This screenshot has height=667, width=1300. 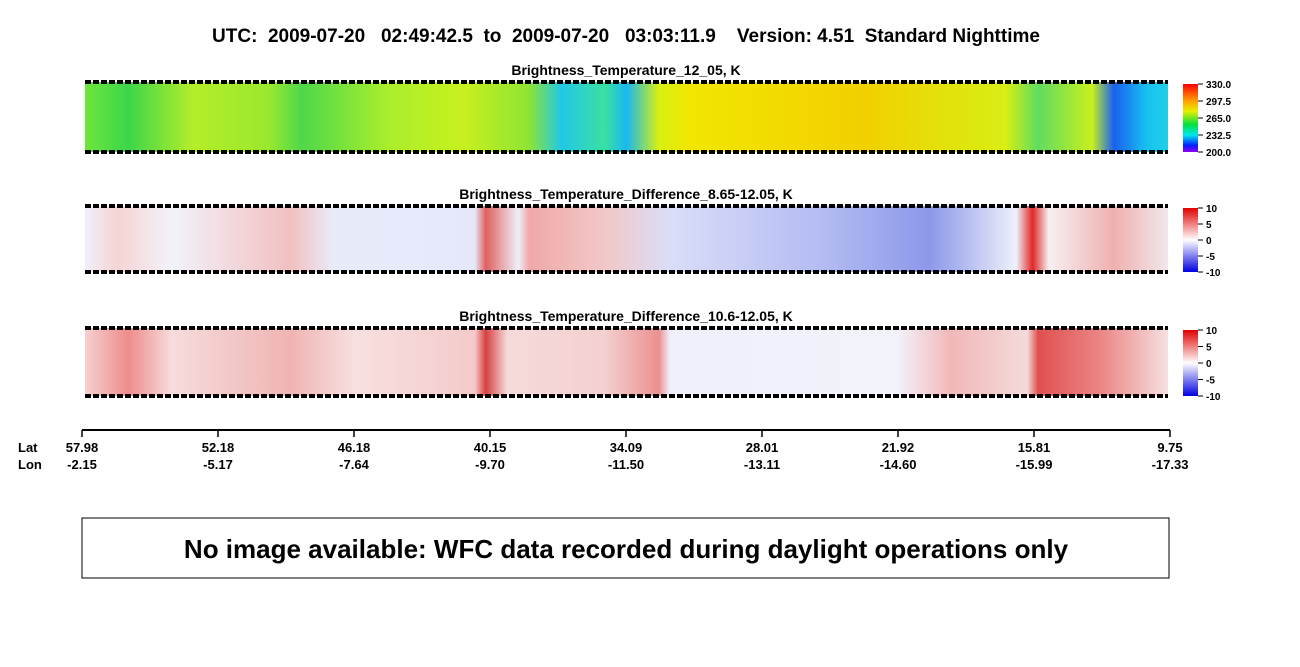 I want to click on colorbar-label: 330.0, so click(x=1218, y=85).